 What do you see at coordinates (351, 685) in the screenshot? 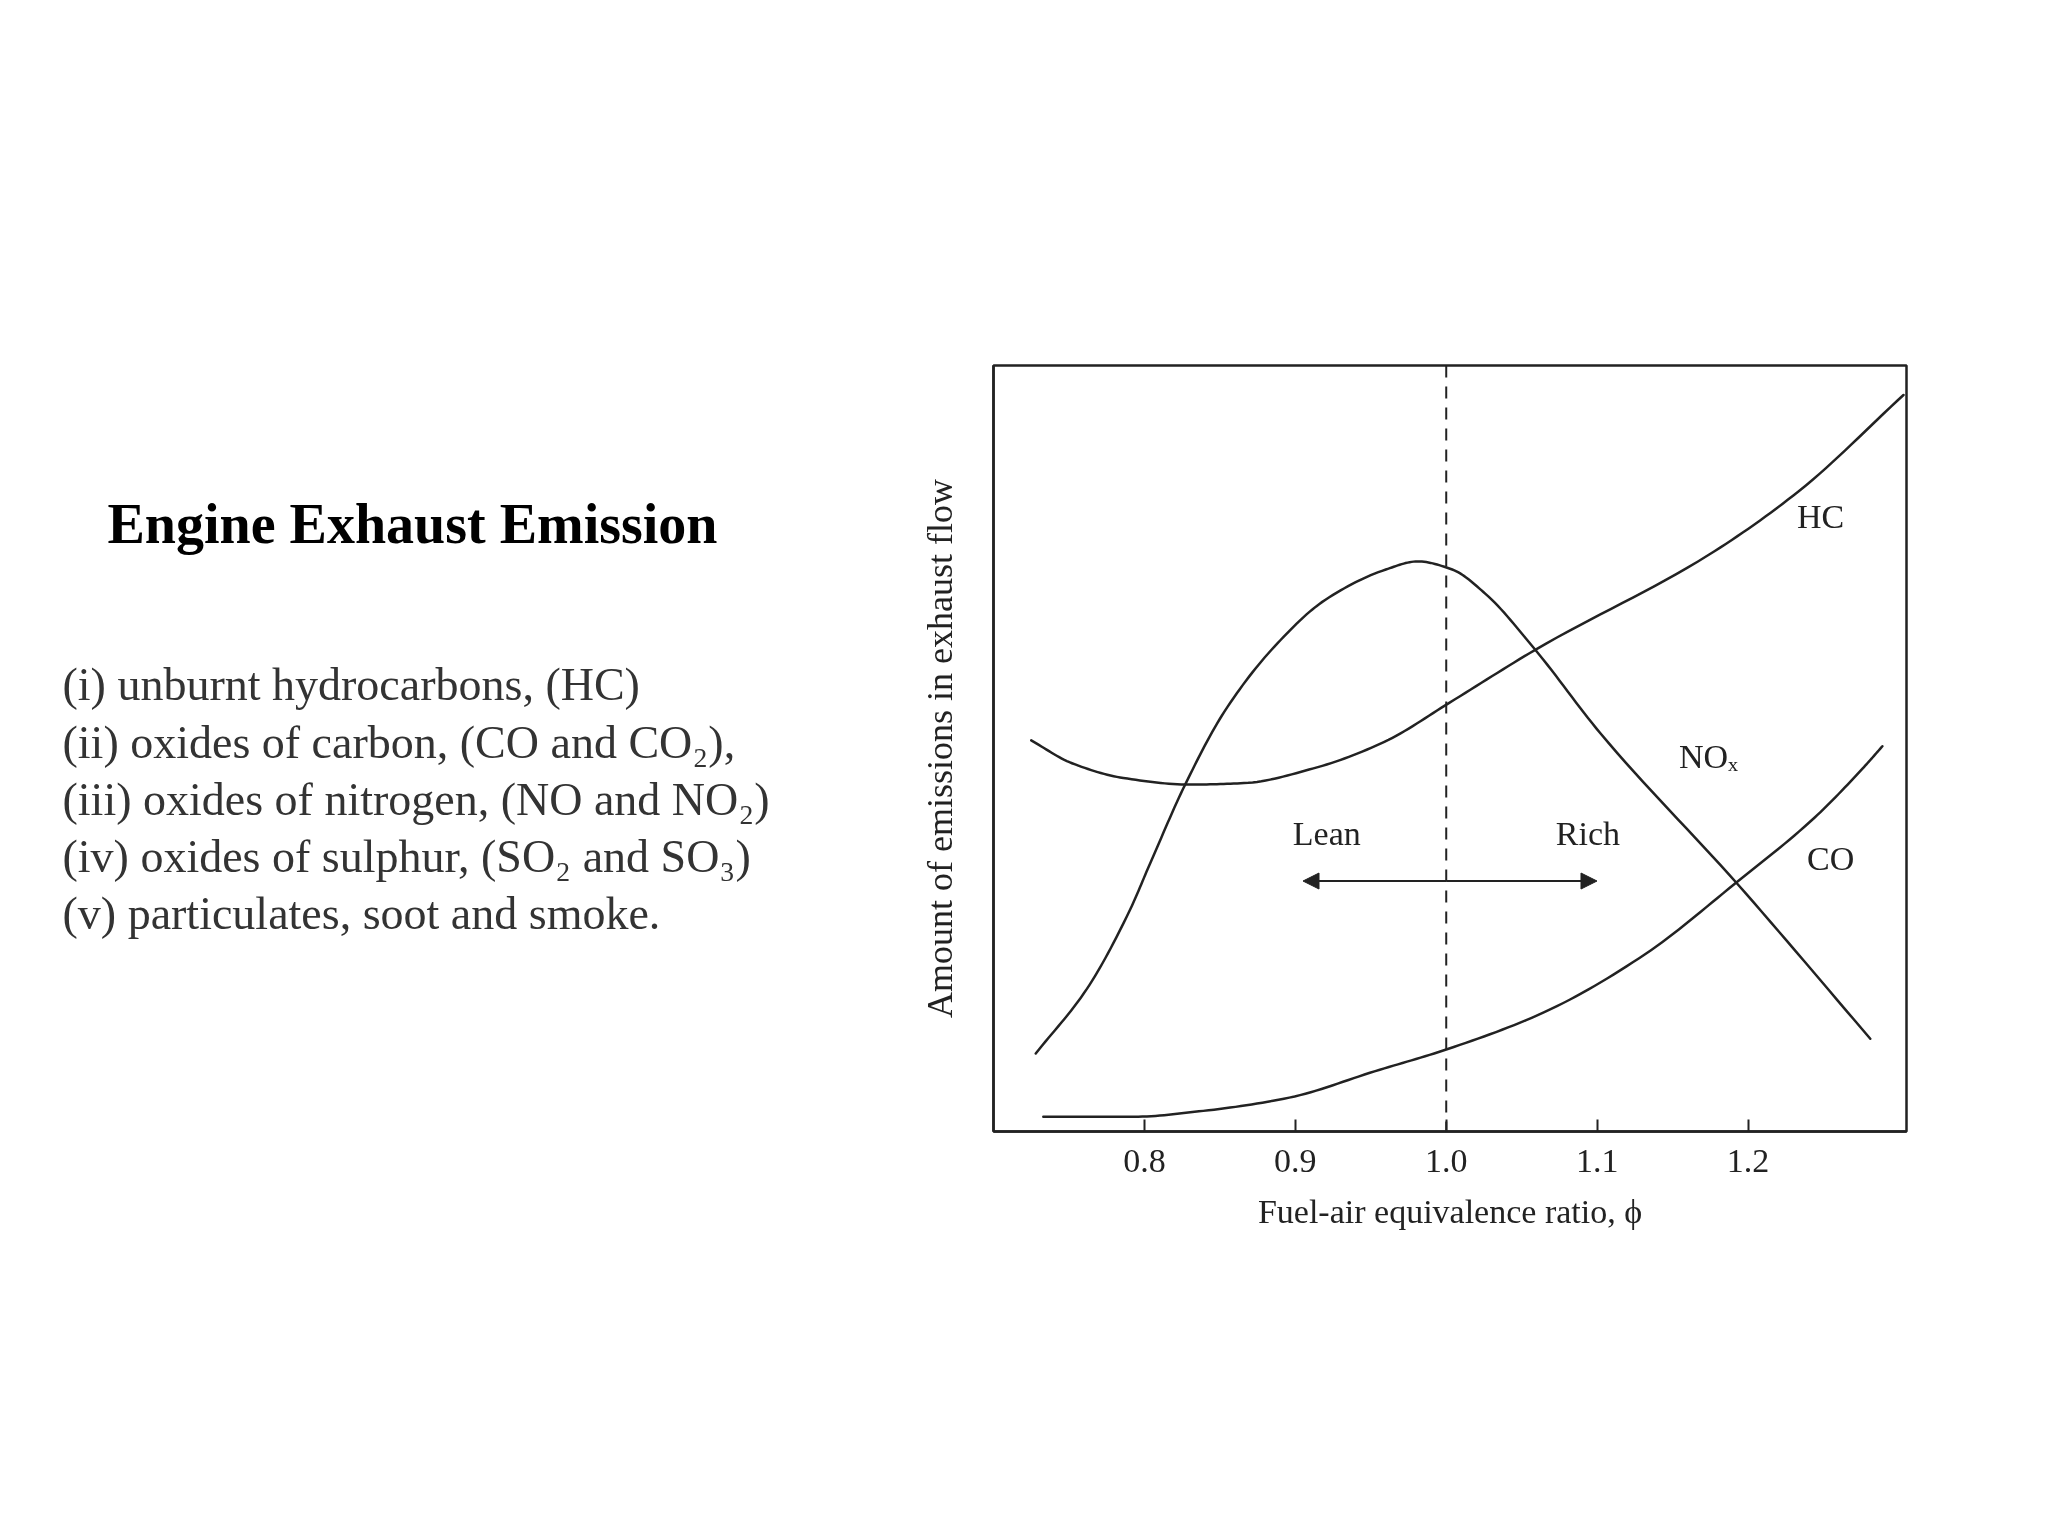
I see `text: (i) unburnt hydrocarbons, (HC)` at bounding box center [351, 685].